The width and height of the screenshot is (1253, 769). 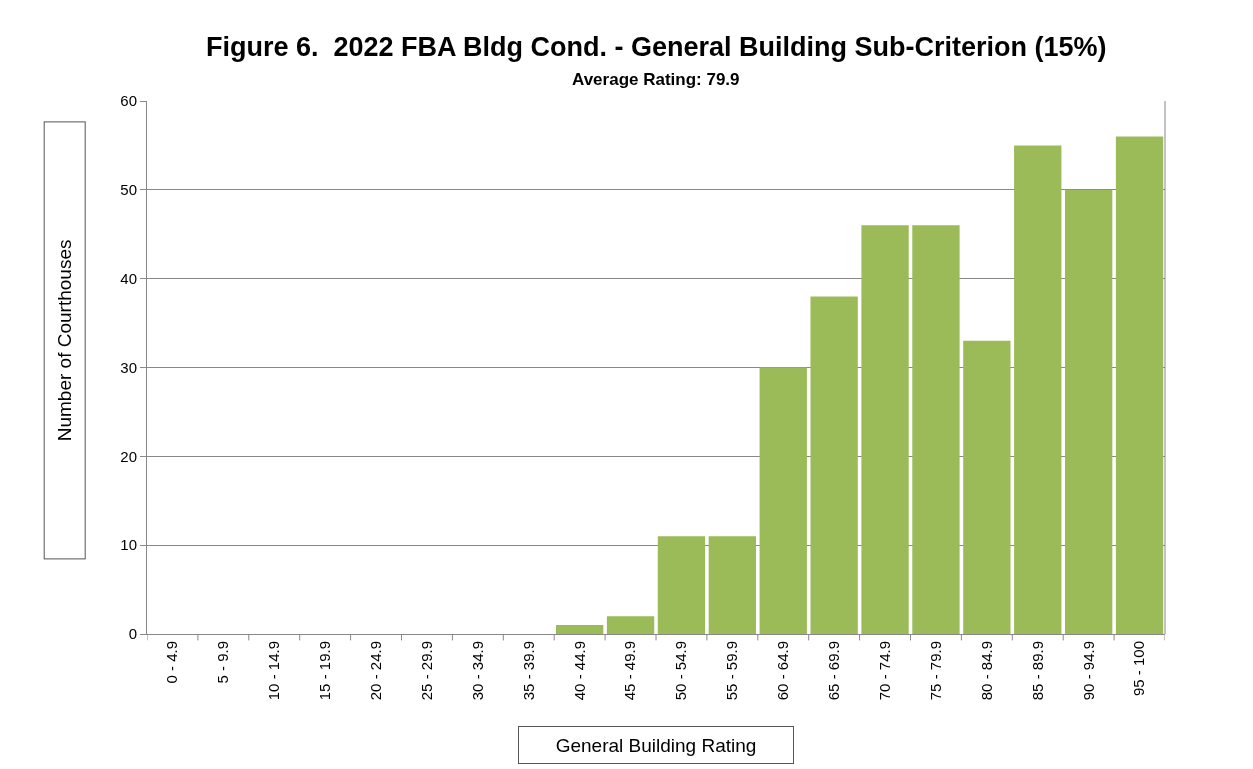 What do you see at coordinates (1037, 671) in the screenshot?
I see `x-tick-label: 85 - 89.9` at bounding box center [1037, 671].